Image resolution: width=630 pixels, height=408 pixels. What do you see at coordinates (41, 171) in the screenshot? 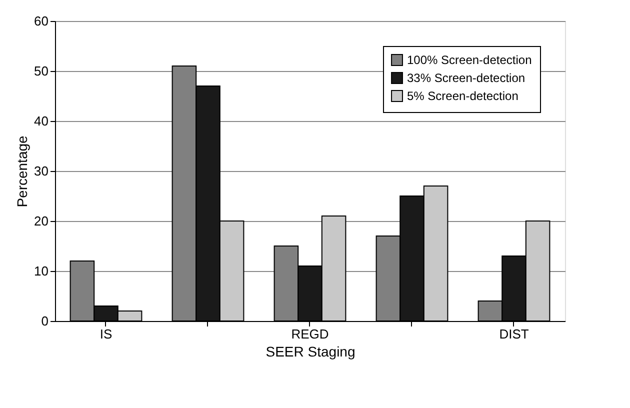
I see `y-tick-label: 30` at bounding box center [41, 171].